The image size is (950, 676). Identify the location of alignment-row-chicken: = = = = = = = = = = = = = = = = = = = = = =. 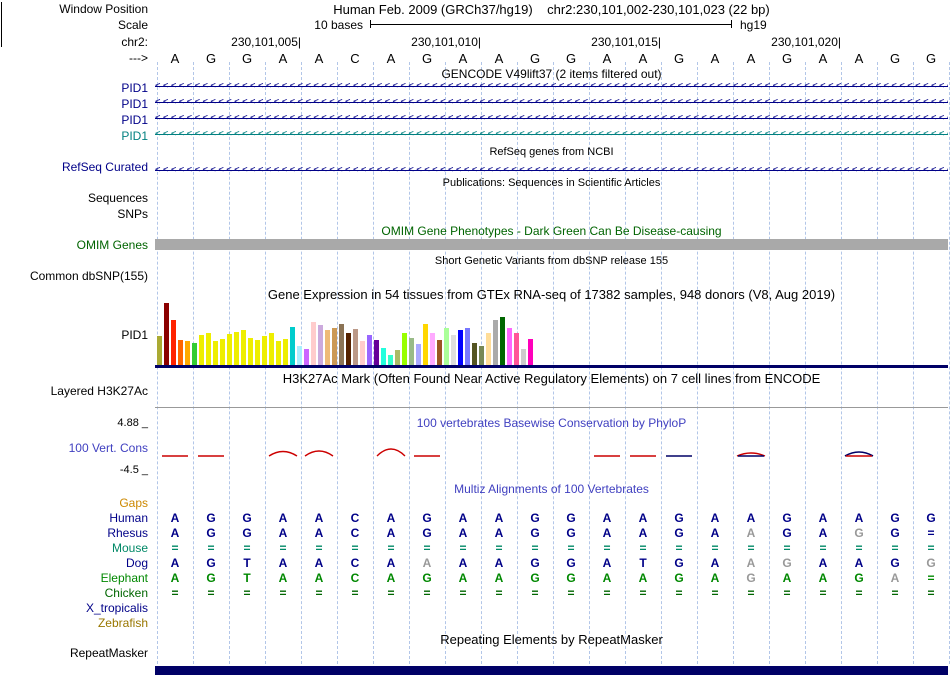
(551, 593).